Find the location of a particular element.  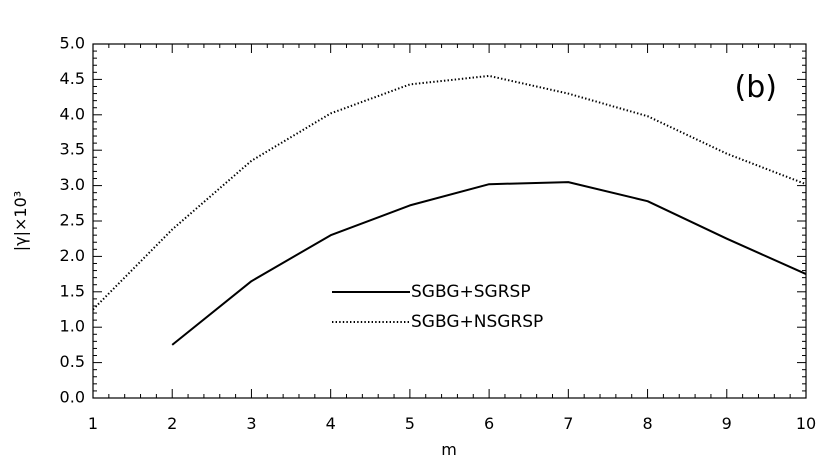

x-axis-label: m is located at coordinates (449, 449).